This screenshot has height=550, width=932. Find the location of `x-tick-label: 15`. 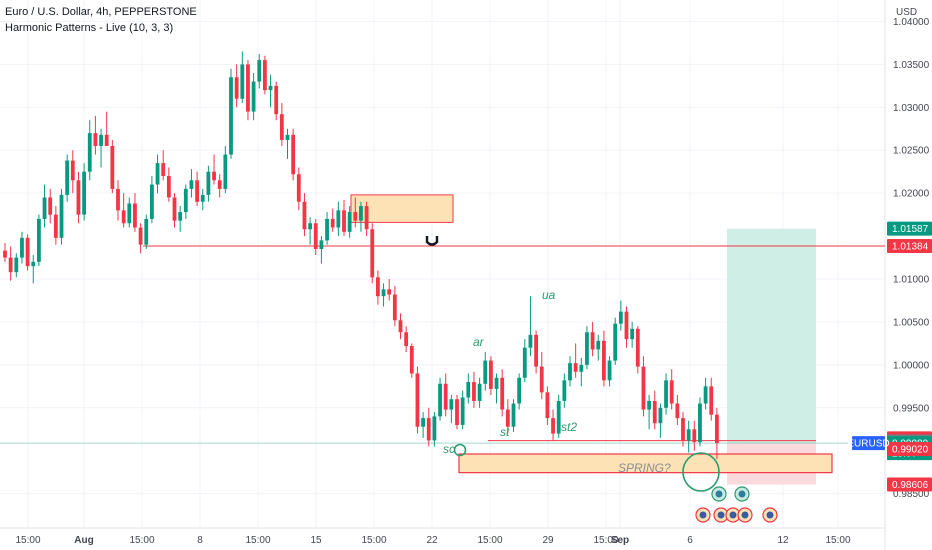

x-tick-label: 15 is located at coordinates (316, 540).